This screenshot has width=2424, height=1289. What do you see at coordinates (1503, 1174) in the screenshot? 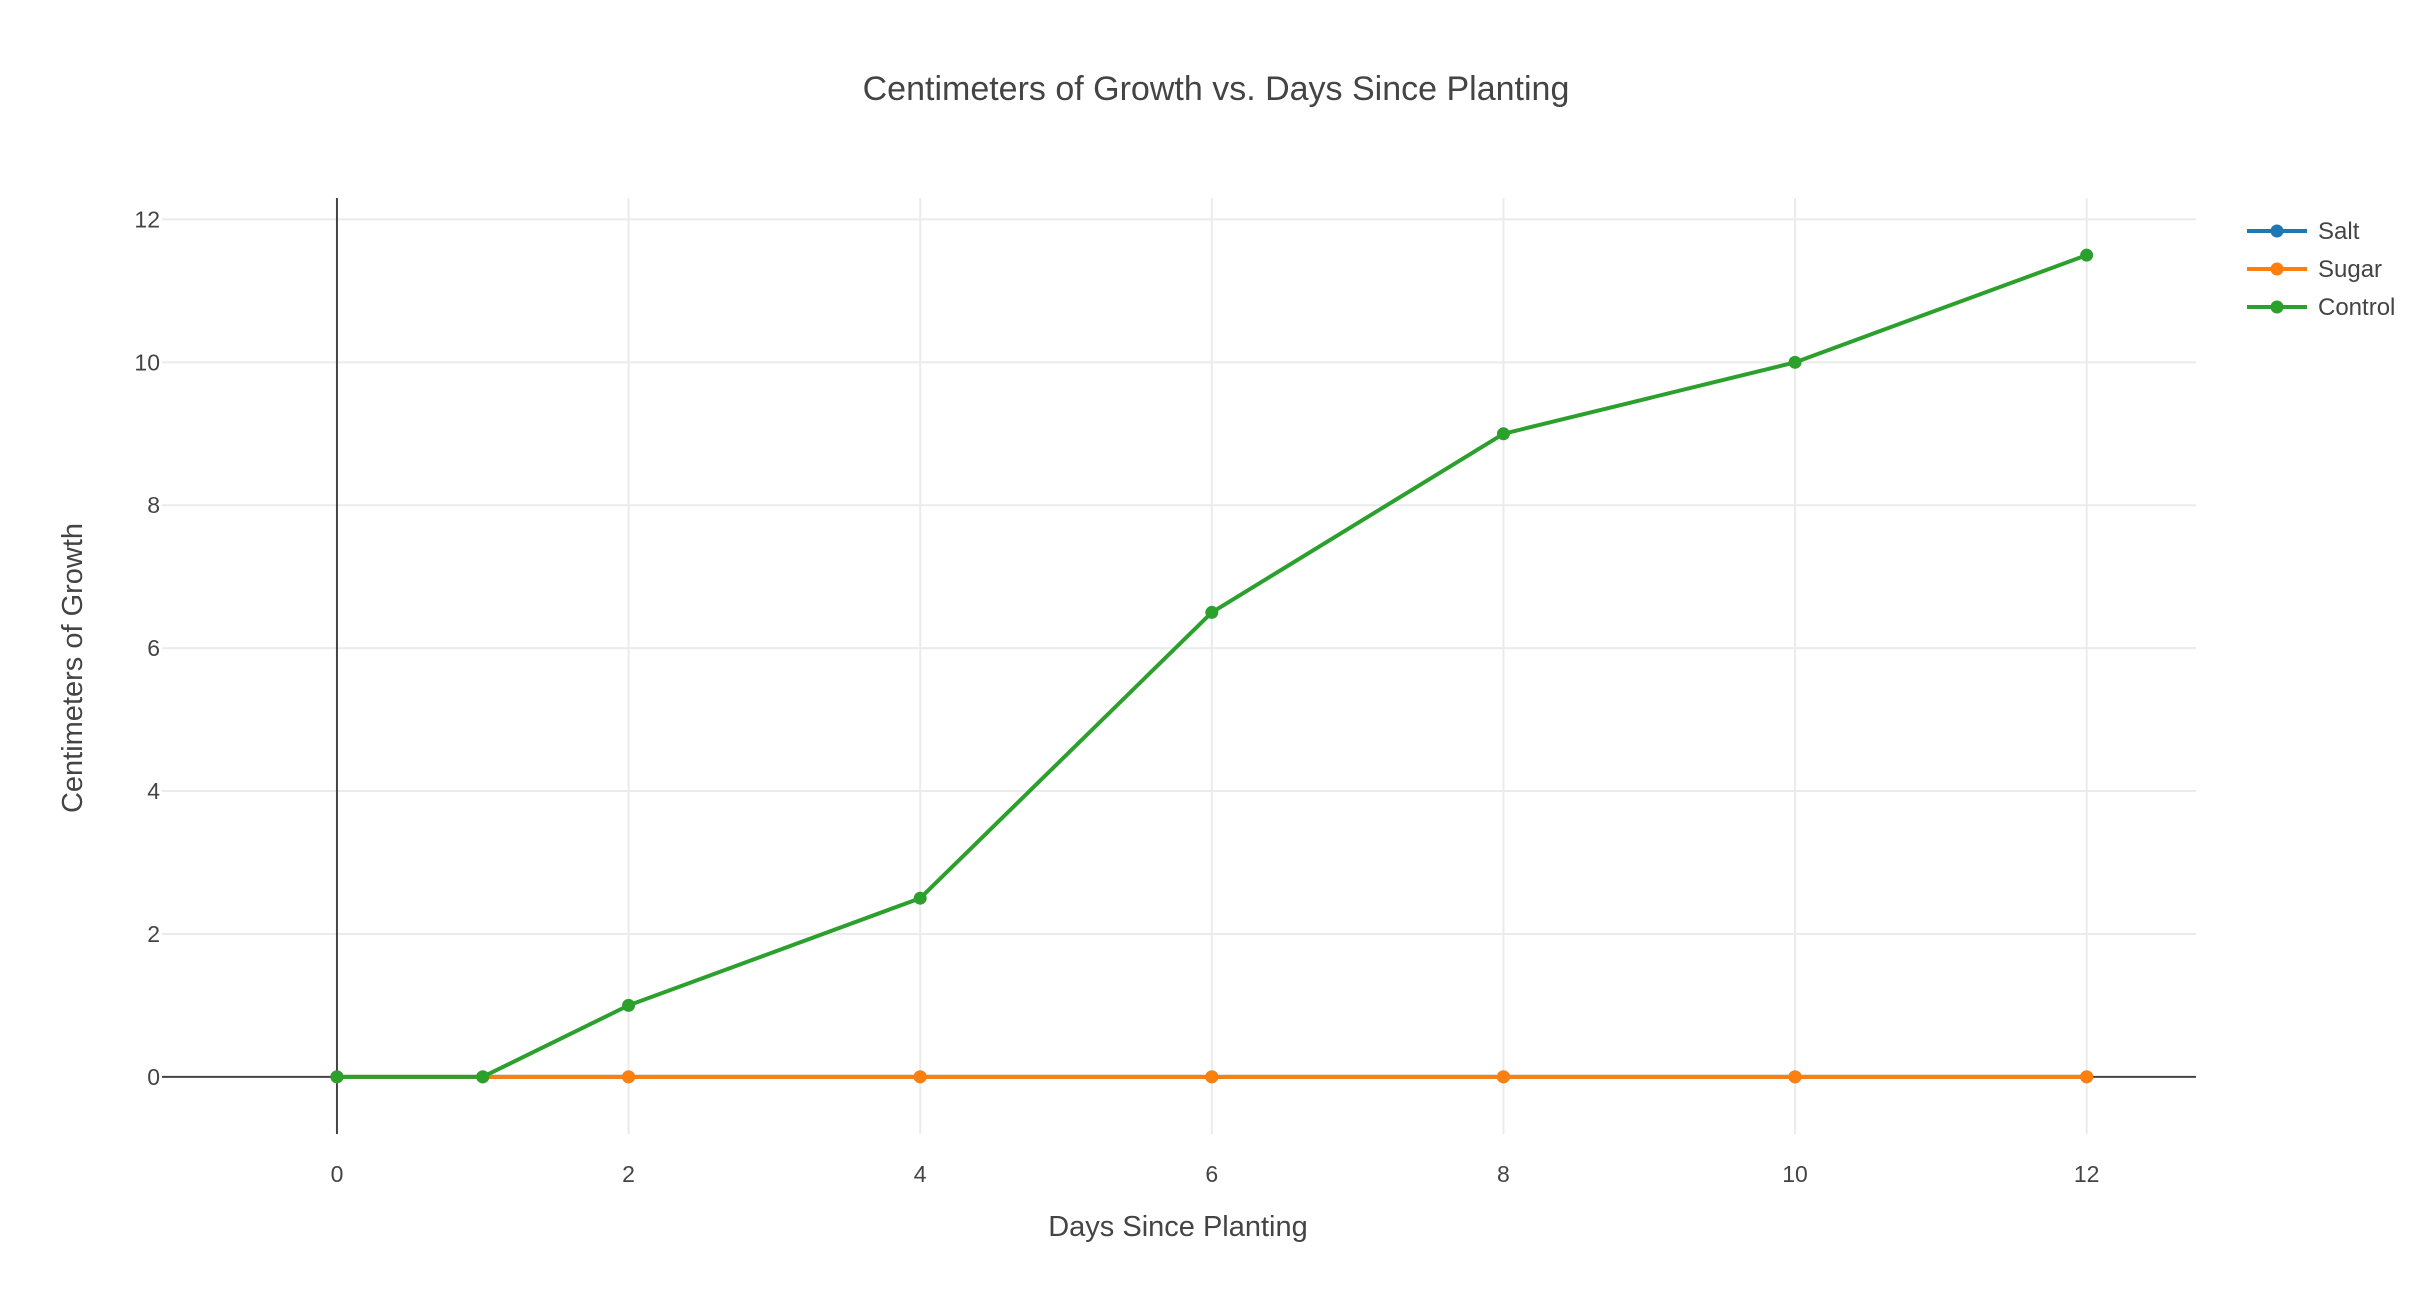
I see `x-tick-label: 8` at bounding box center [1503, 1174].